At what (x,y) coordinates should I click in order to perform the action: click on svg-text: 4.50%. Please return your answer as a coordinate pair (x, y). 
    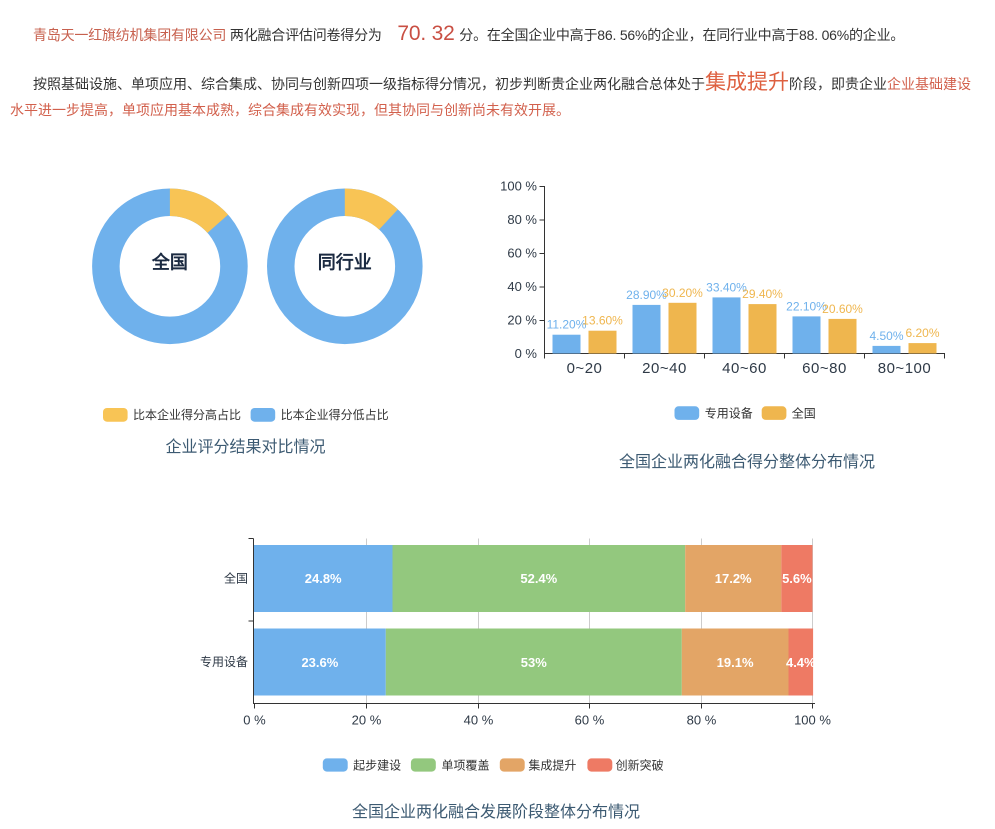
    Looking at the image, I should click on (886, 336).